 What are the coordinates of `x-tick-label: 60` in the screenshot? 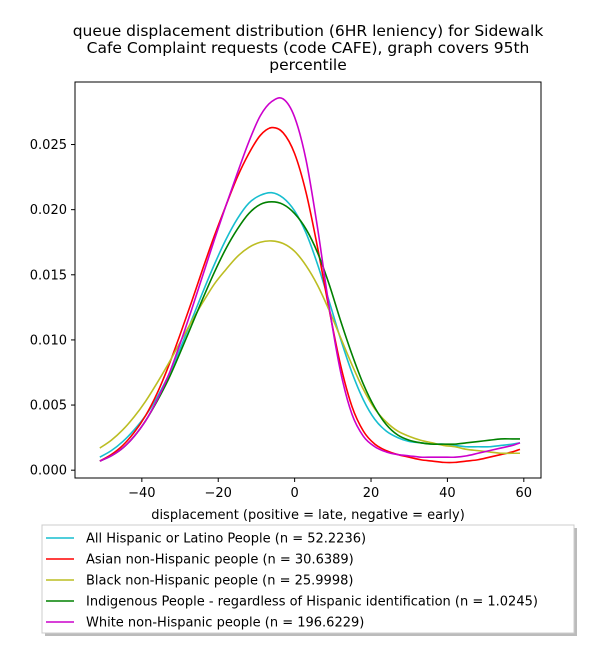 It's located at (524, 493).